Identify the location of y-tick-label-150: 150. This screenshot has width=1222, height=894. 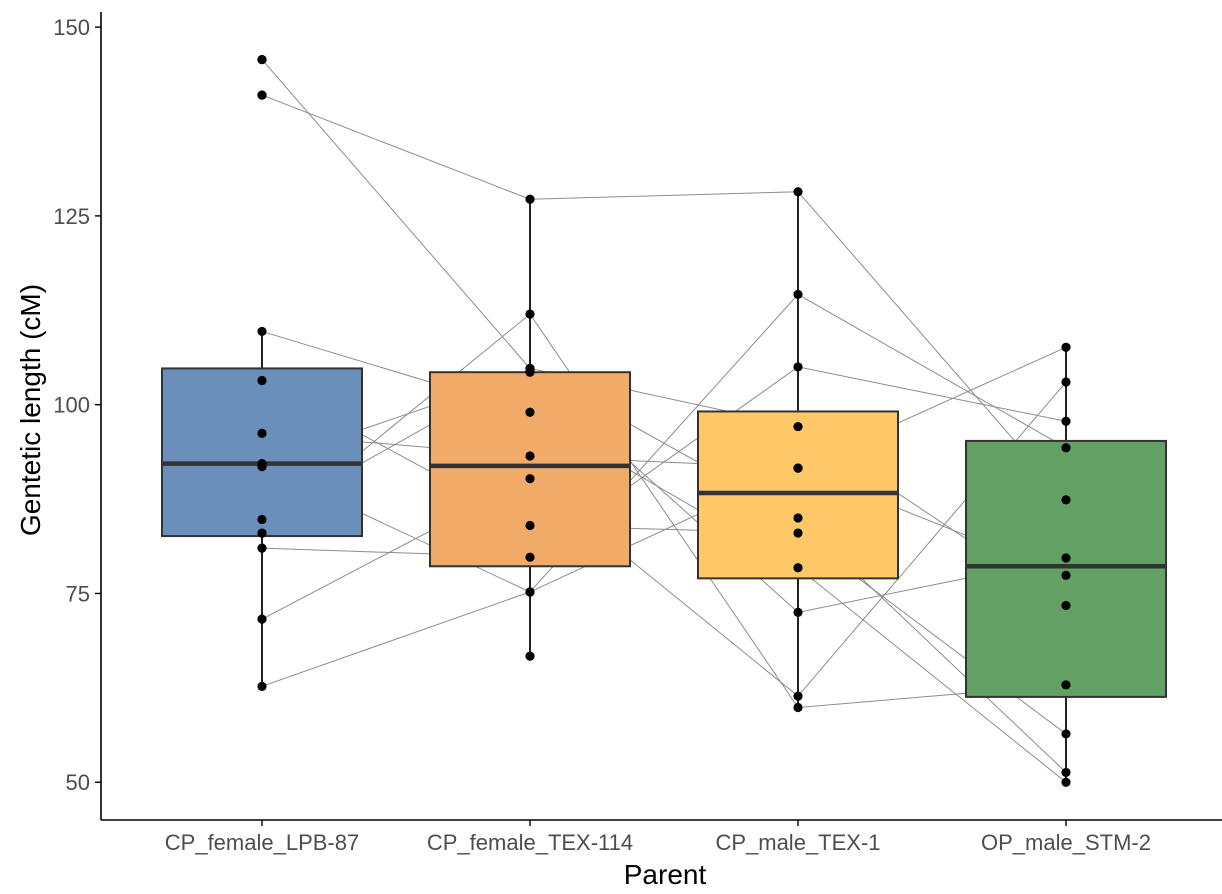
(71, 27).